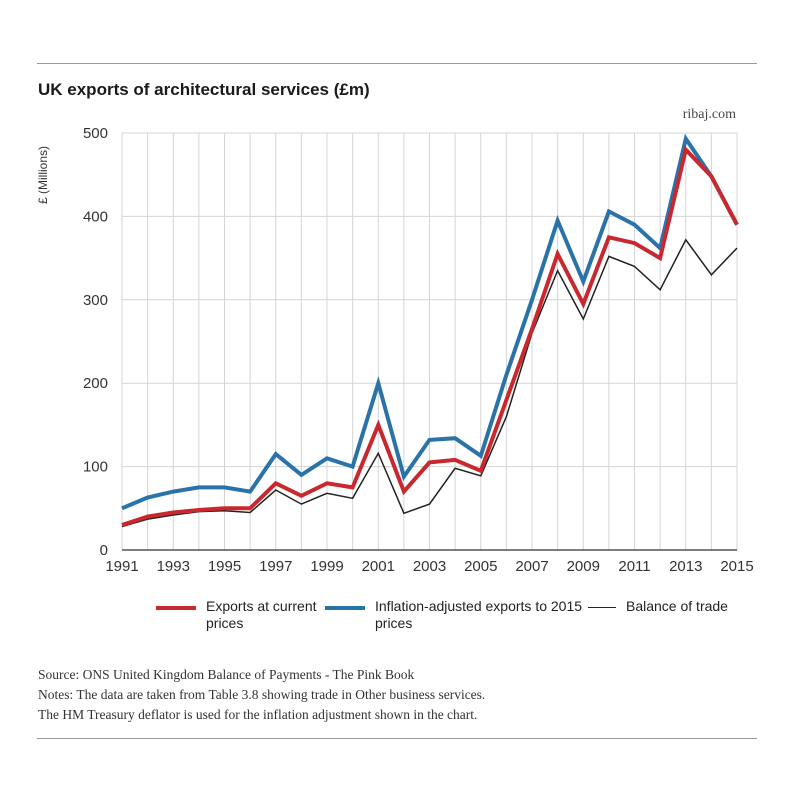 The width and height of the screenshot is (800, 800). What do you see at coordinates (95, 300) in the screenshot?
I see `y-tick-label-300: 300` at bounding box center [95, 300].